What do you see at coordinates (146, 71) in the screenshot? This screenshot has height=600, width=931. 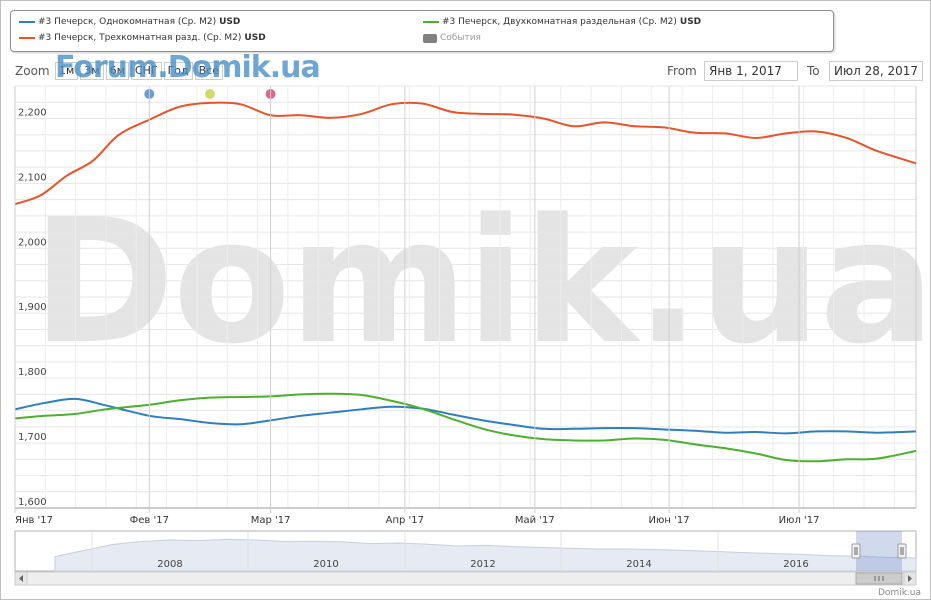 I see `zoom-ytd-button: СНГ` at bounding box center [146, 71].